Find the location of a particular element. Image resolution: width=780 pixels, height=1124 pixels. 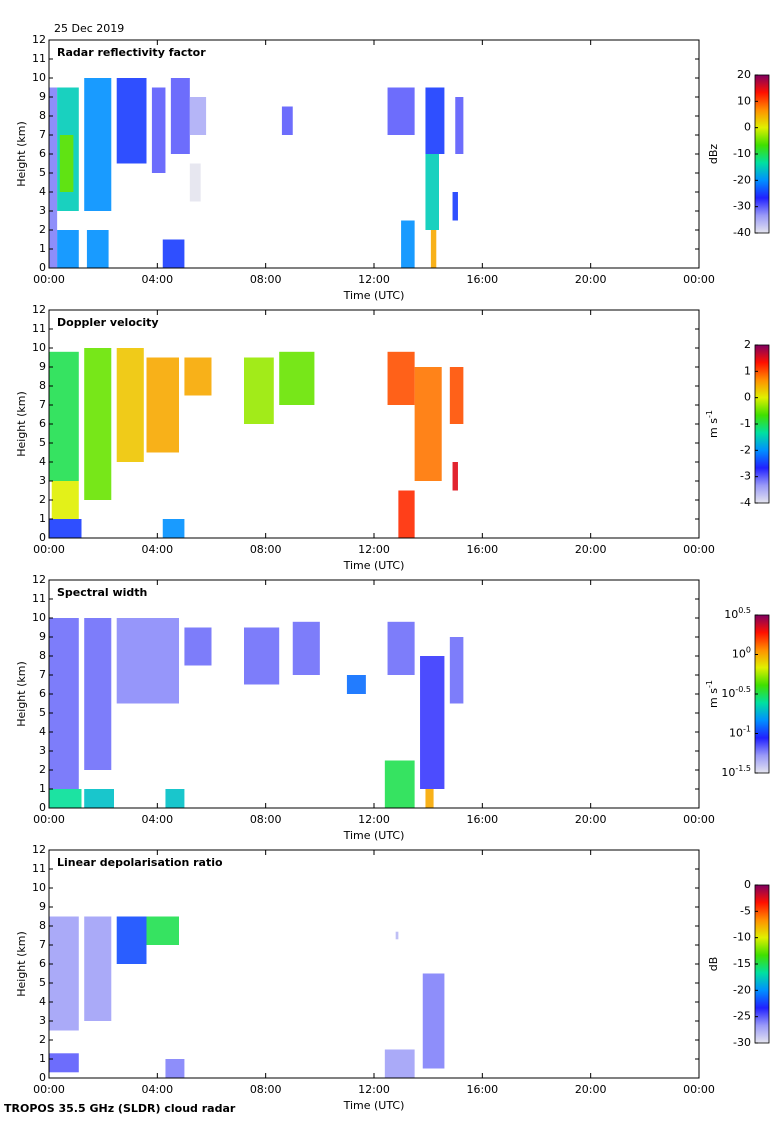

panel-title: Radar reflectivity factor is located at coordinates (131, 52).